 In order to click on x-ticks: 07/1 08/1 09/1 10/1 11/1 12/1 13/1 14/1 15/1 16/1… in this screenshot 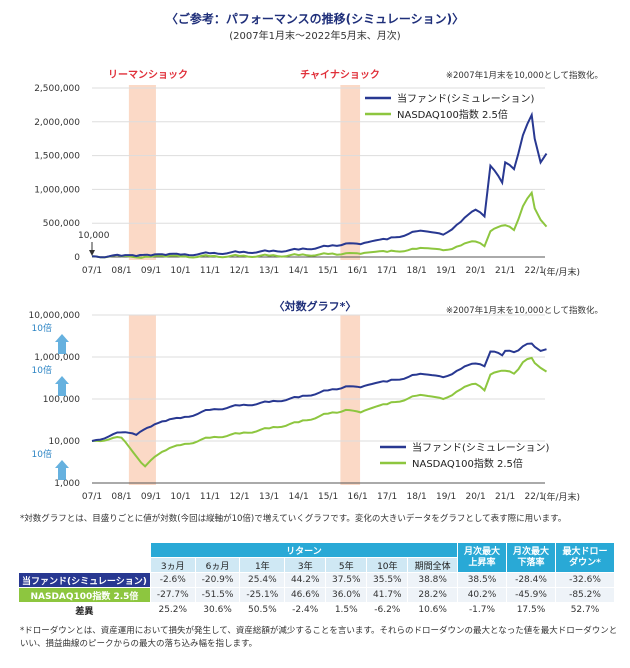, I will do `click(313, 497)`.